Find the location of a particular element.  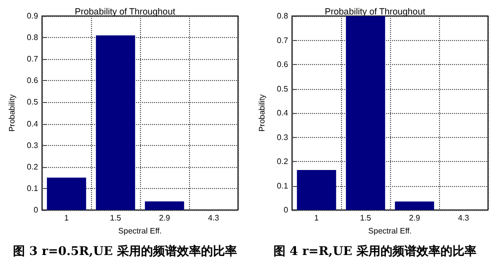

caption: 图 4 r=R,UE 采用的频谱效率的比率 is located at coordinates (375, 251).